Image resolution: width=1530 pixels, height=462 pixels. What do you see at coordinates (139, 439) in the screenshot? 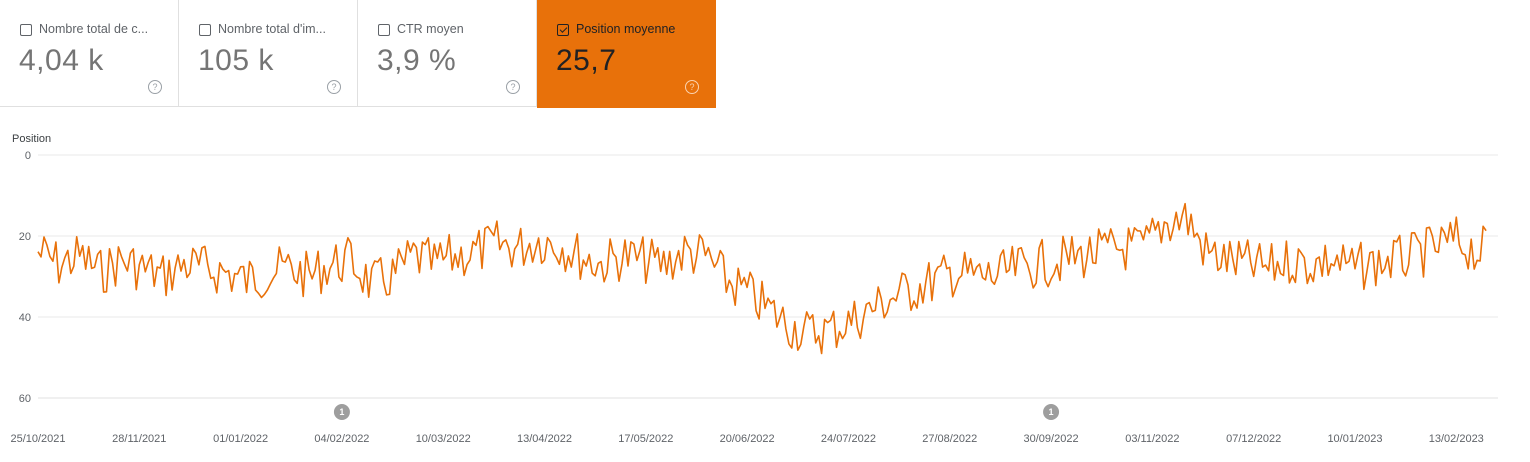
I see `x-tick-label: 28/11/2021` at bounding box center [139, 439].